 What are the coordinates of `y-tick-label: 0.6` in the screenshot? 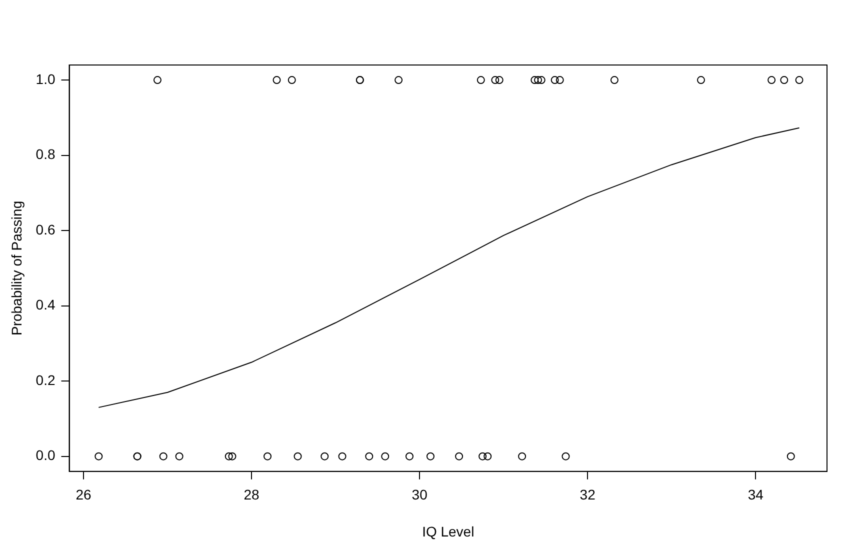 It's located at (46, 229).